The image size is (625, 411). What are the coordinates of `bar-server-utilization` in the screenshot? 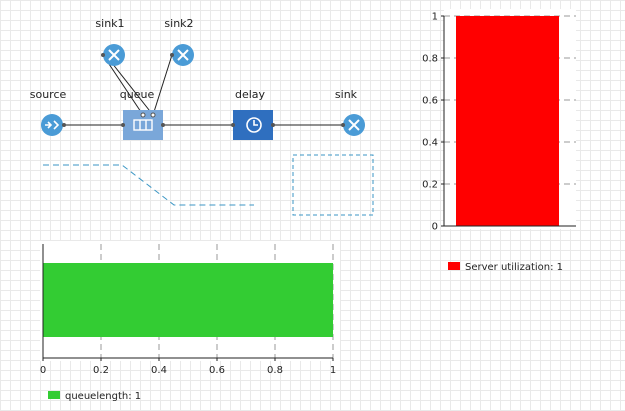 It's located at (507, 121).